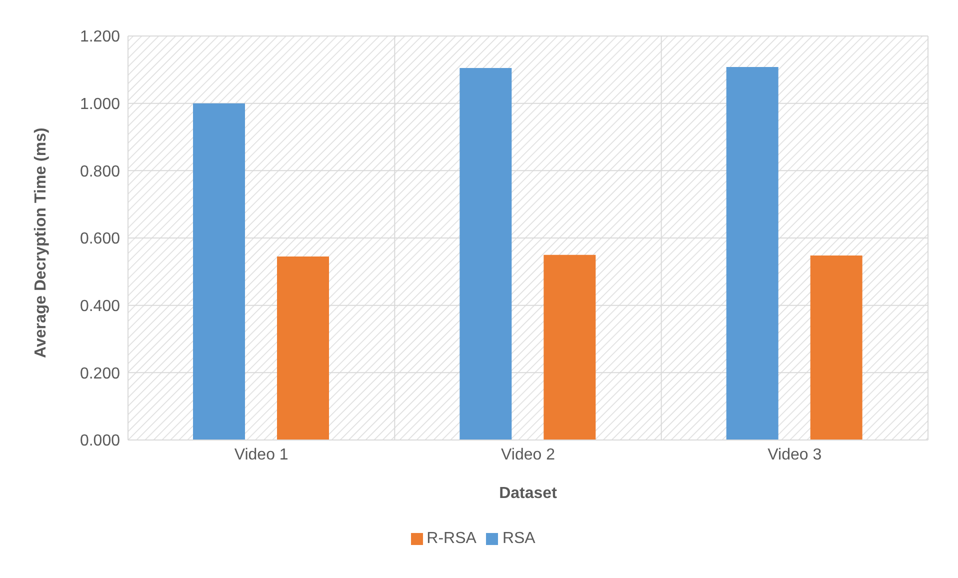  What do you see at coordinates (795, 455) in the screenshot?
I see `x-tick-label: Video 3` at bounding box center [795, 455].